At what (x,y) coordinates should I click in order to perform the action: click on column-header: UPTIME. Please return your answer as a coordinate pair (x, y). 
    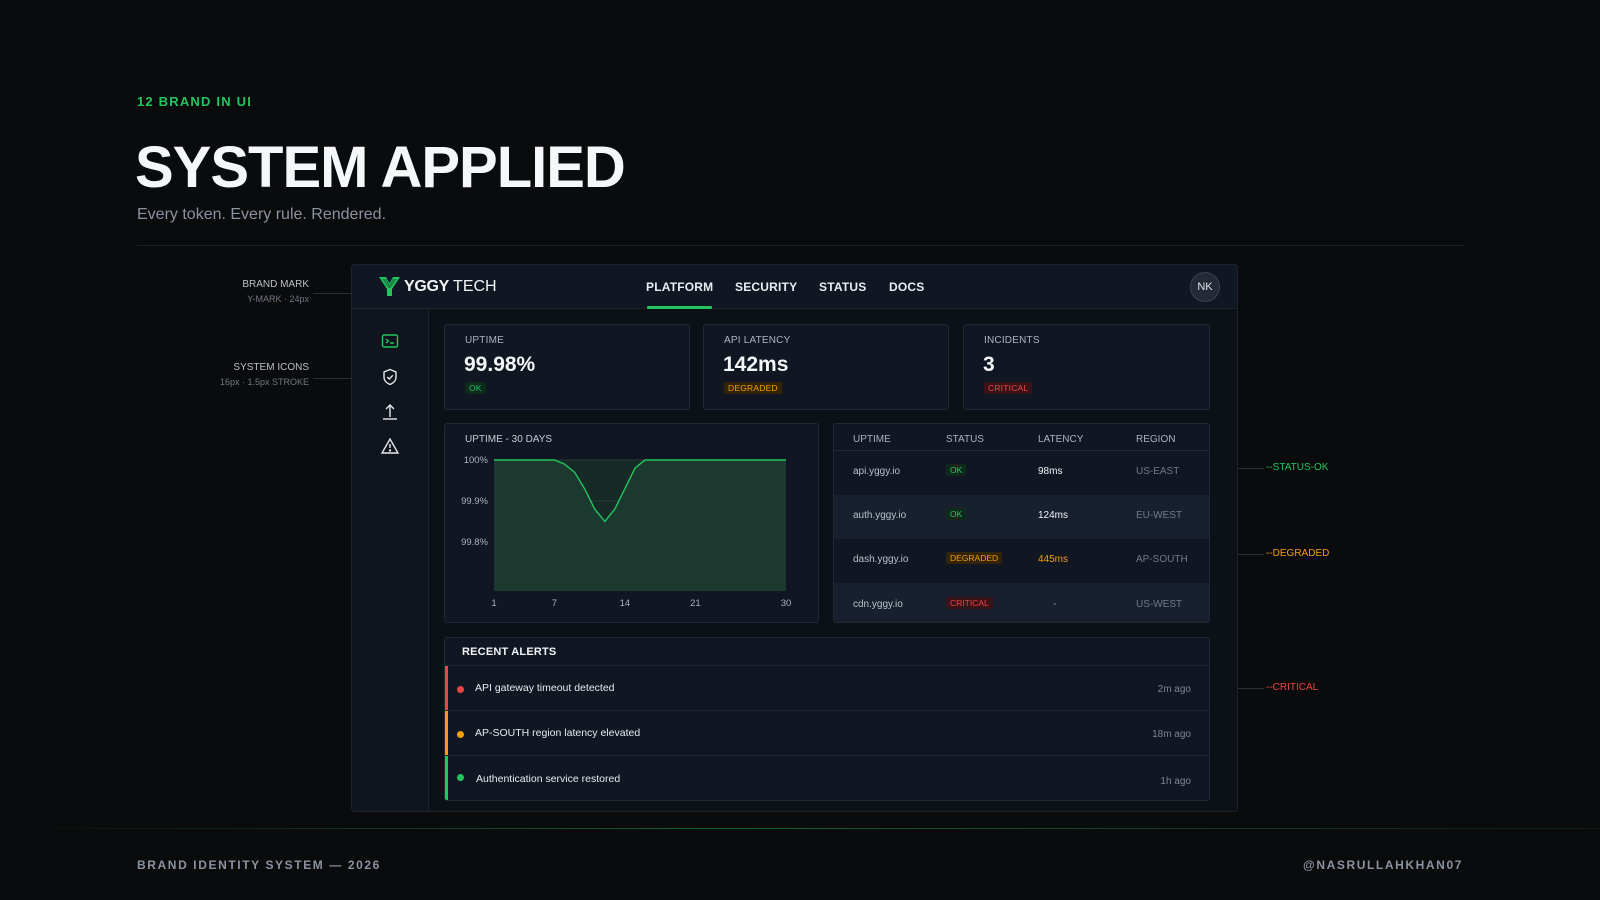
    Looking at the image, I should click on (872, 439).